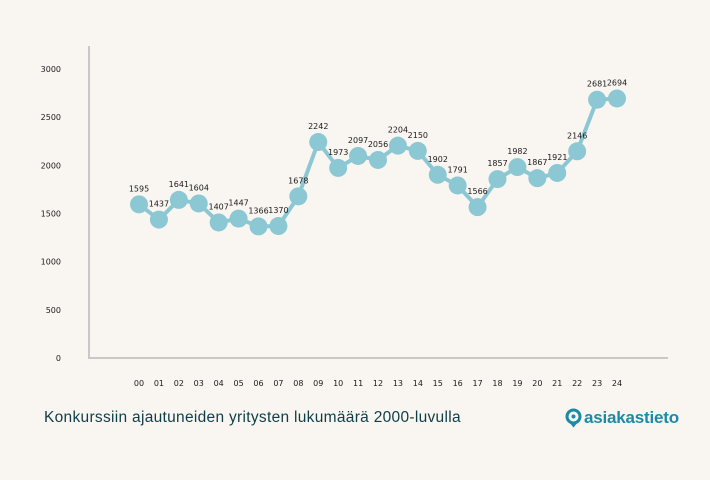 The image size is (710, 480). What do you see at coordinates (517, 383) in the screenshot?
I see `x-tick-label: 19` at bounding box center [517, 383].